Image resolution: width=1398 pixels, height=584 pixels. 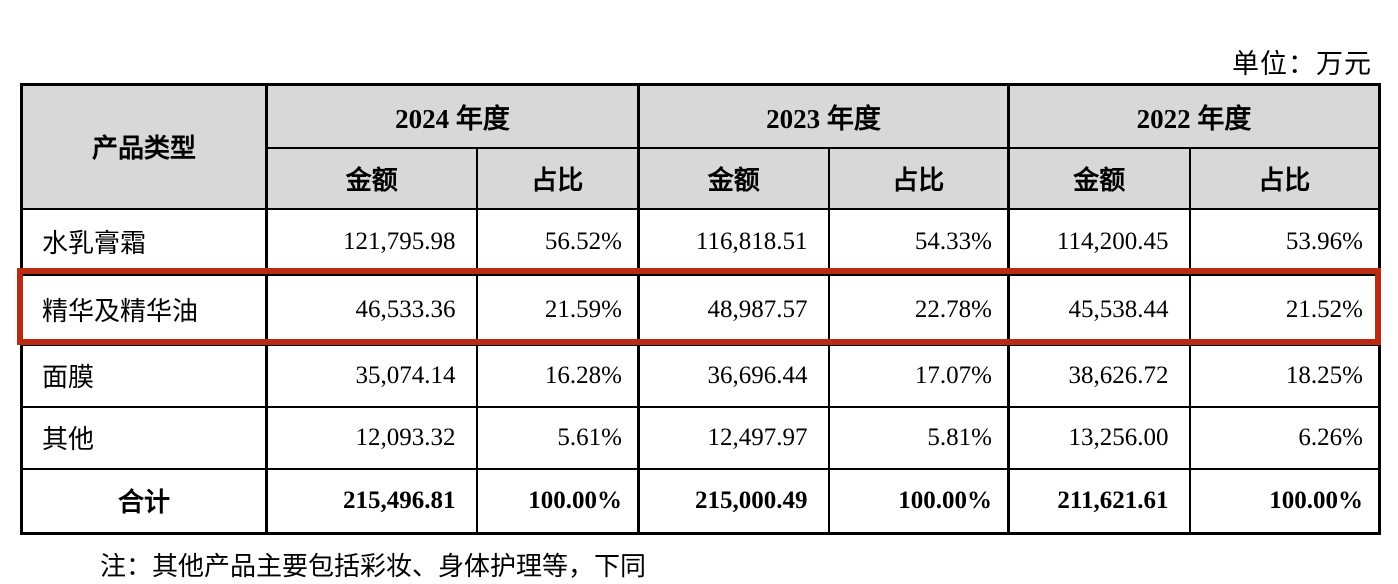 I want to click on total-amount-cell: 211,621.61, so click(x=1099, y=501).